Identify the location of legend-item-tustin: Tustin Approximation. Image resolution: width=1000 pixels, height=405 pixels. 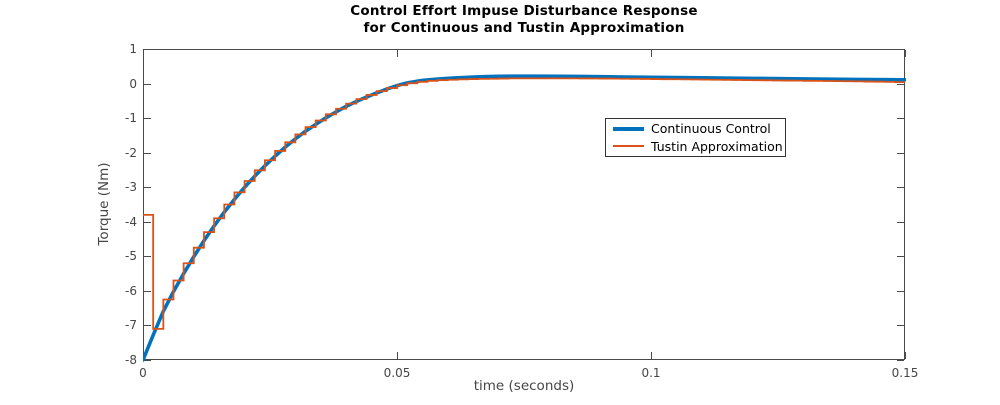
(695, 146).